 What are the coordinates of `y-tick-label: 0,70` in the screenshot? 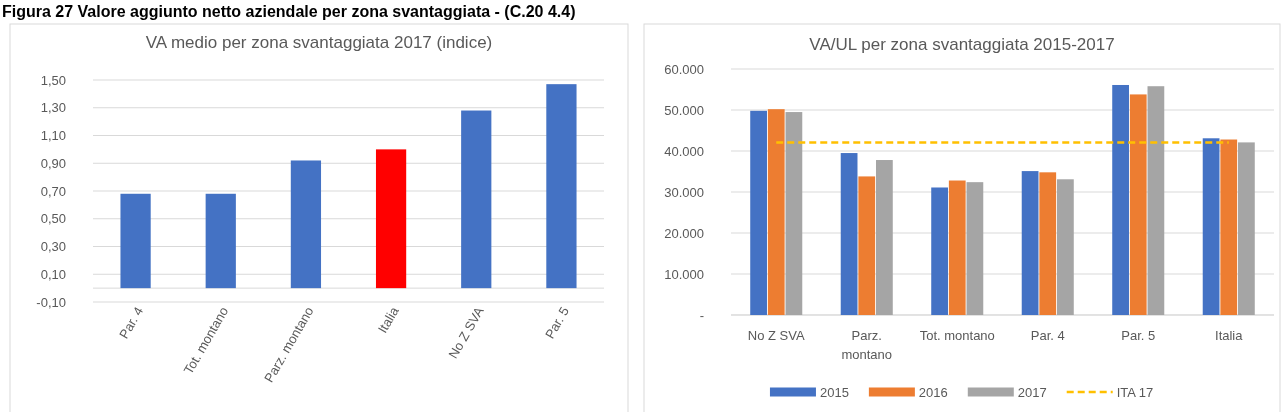 It's located at (53, 191).